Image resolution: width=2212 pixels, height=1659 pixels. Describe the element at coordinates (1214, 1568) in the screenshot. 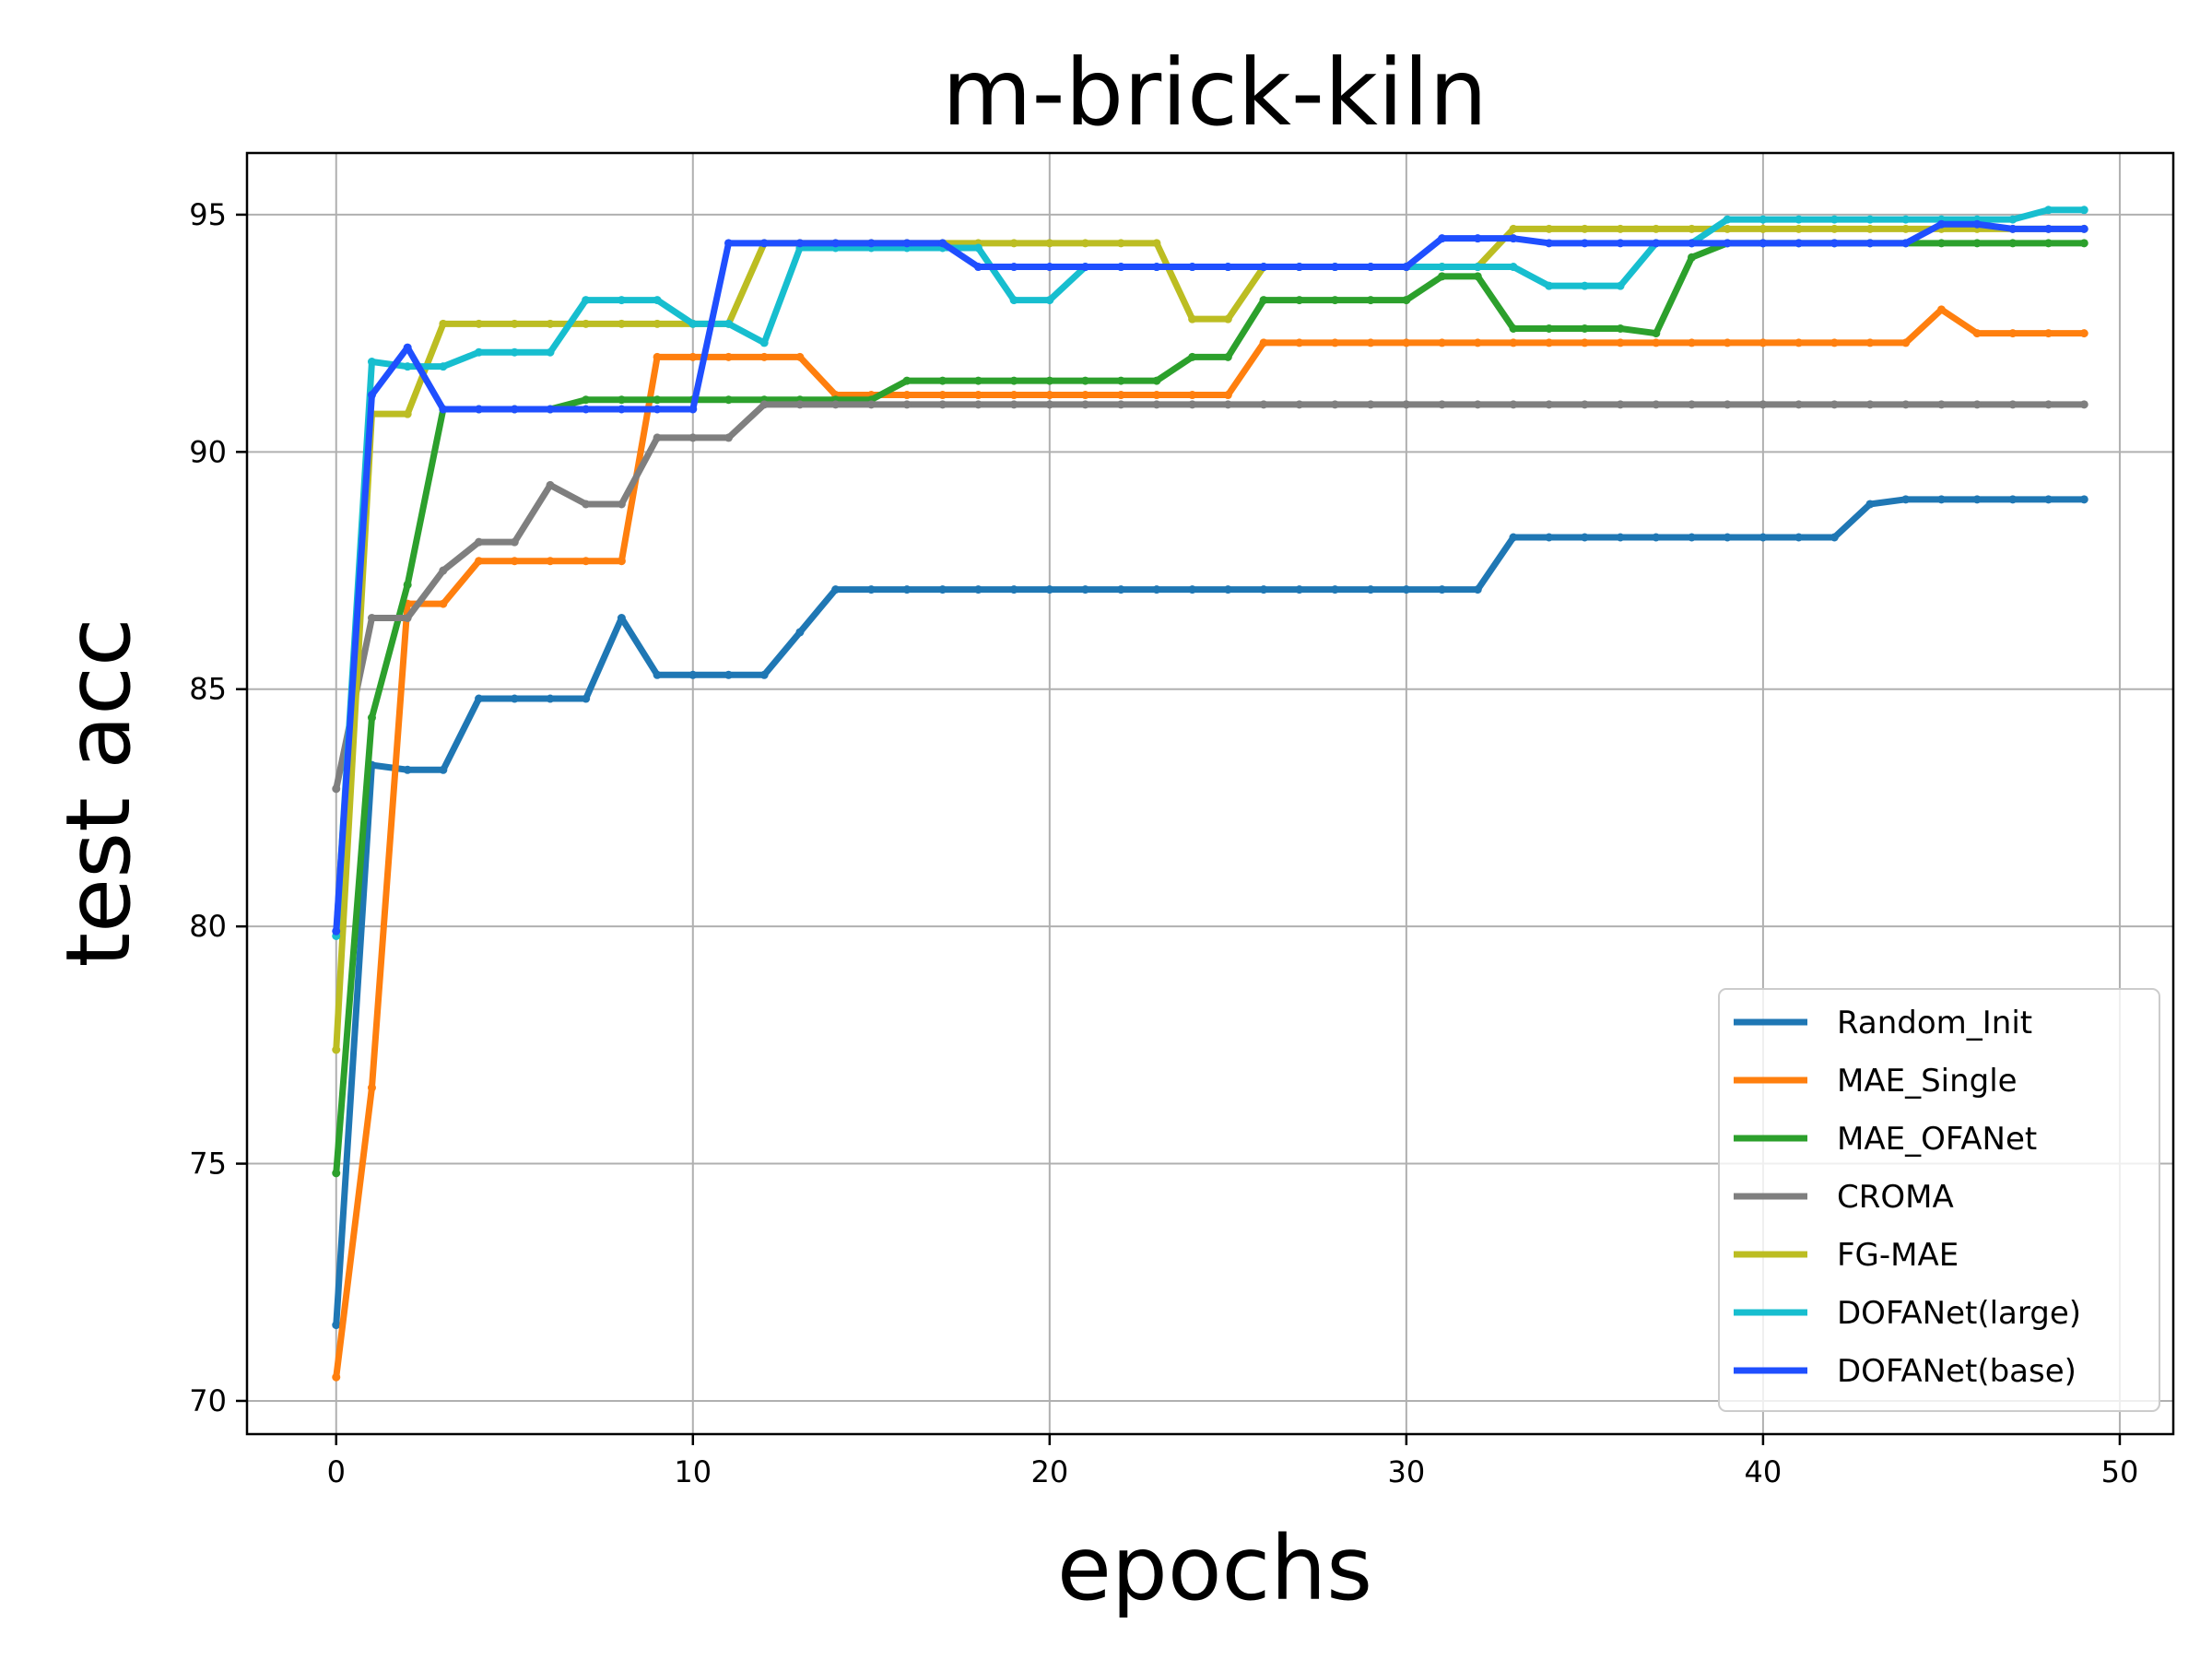

I see `x-axis-label: epochs` at that location.